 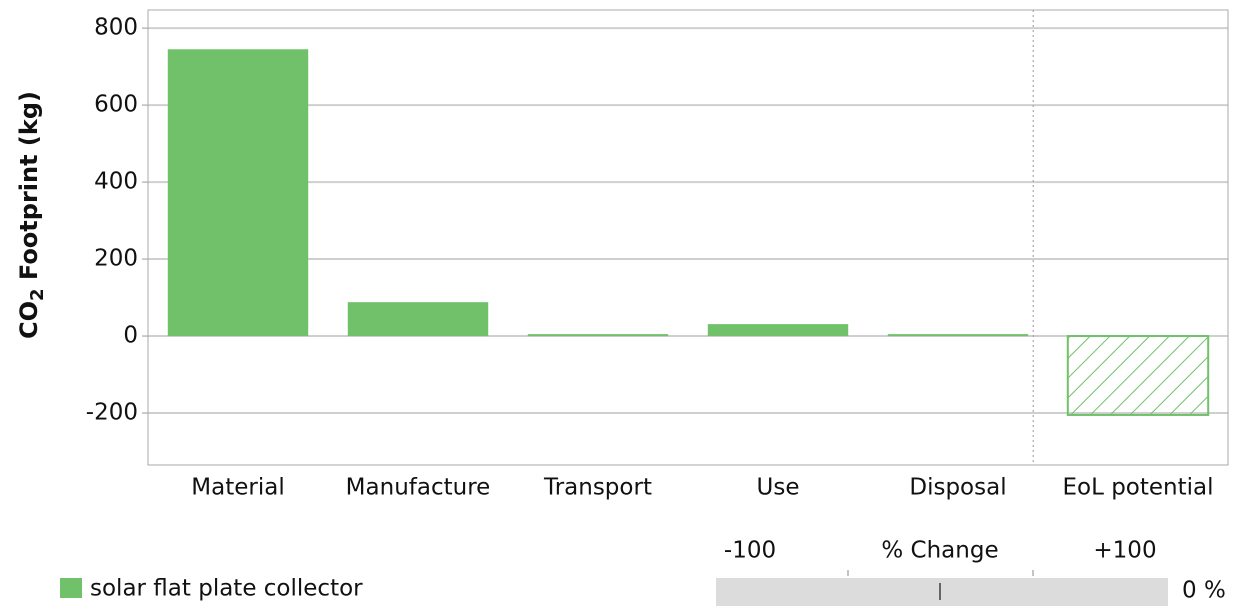 What do you see at coordinates (1124, 551) in the screenshot?
I see `slider-max: +100` at bounding box center [1124, 551].